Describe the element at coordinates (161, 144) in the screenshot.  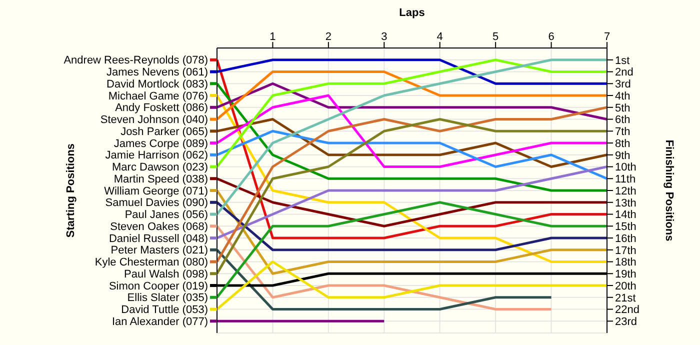
I see `legend-label: James Corpe (089)` at that location.